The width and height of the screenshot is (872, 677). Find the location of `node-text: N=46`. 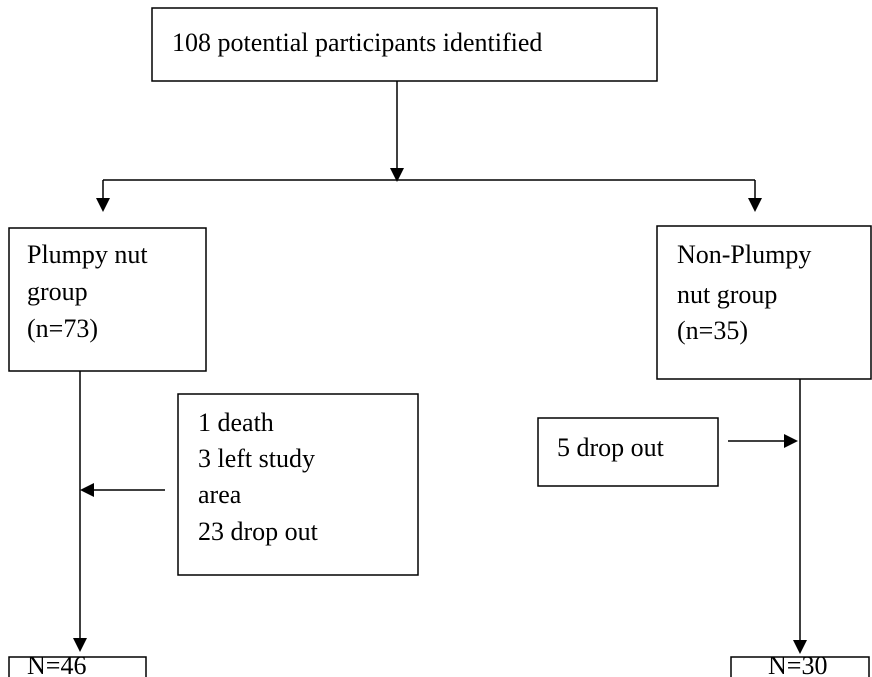

node-text: N=46 is located at coordinates (56, 664).